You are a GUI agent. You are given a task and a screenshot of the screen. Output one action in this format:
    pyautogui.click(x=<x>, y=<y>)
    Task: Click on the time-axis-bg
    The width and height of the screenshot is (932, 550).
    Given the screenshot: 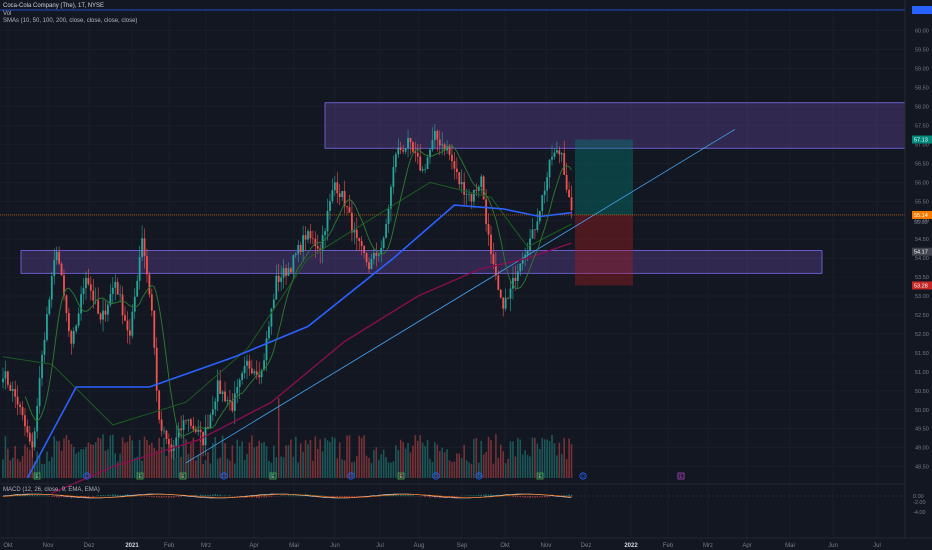 What is the action you would take?
    pyautogui.click(x=466, y=544)
    